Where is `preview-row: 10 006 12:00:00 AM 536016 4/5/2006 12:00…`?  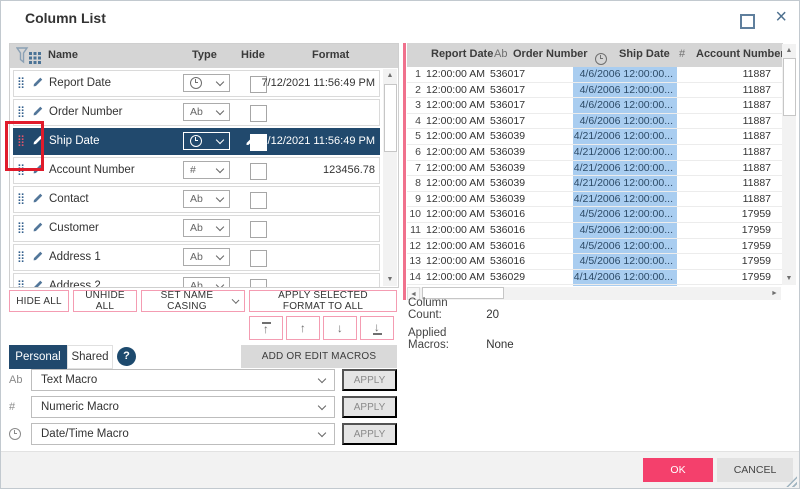
preview-row: 10 006 12:00:00 AM 536016 4/5/2006 12:00… is located at coordinates (595, 215).